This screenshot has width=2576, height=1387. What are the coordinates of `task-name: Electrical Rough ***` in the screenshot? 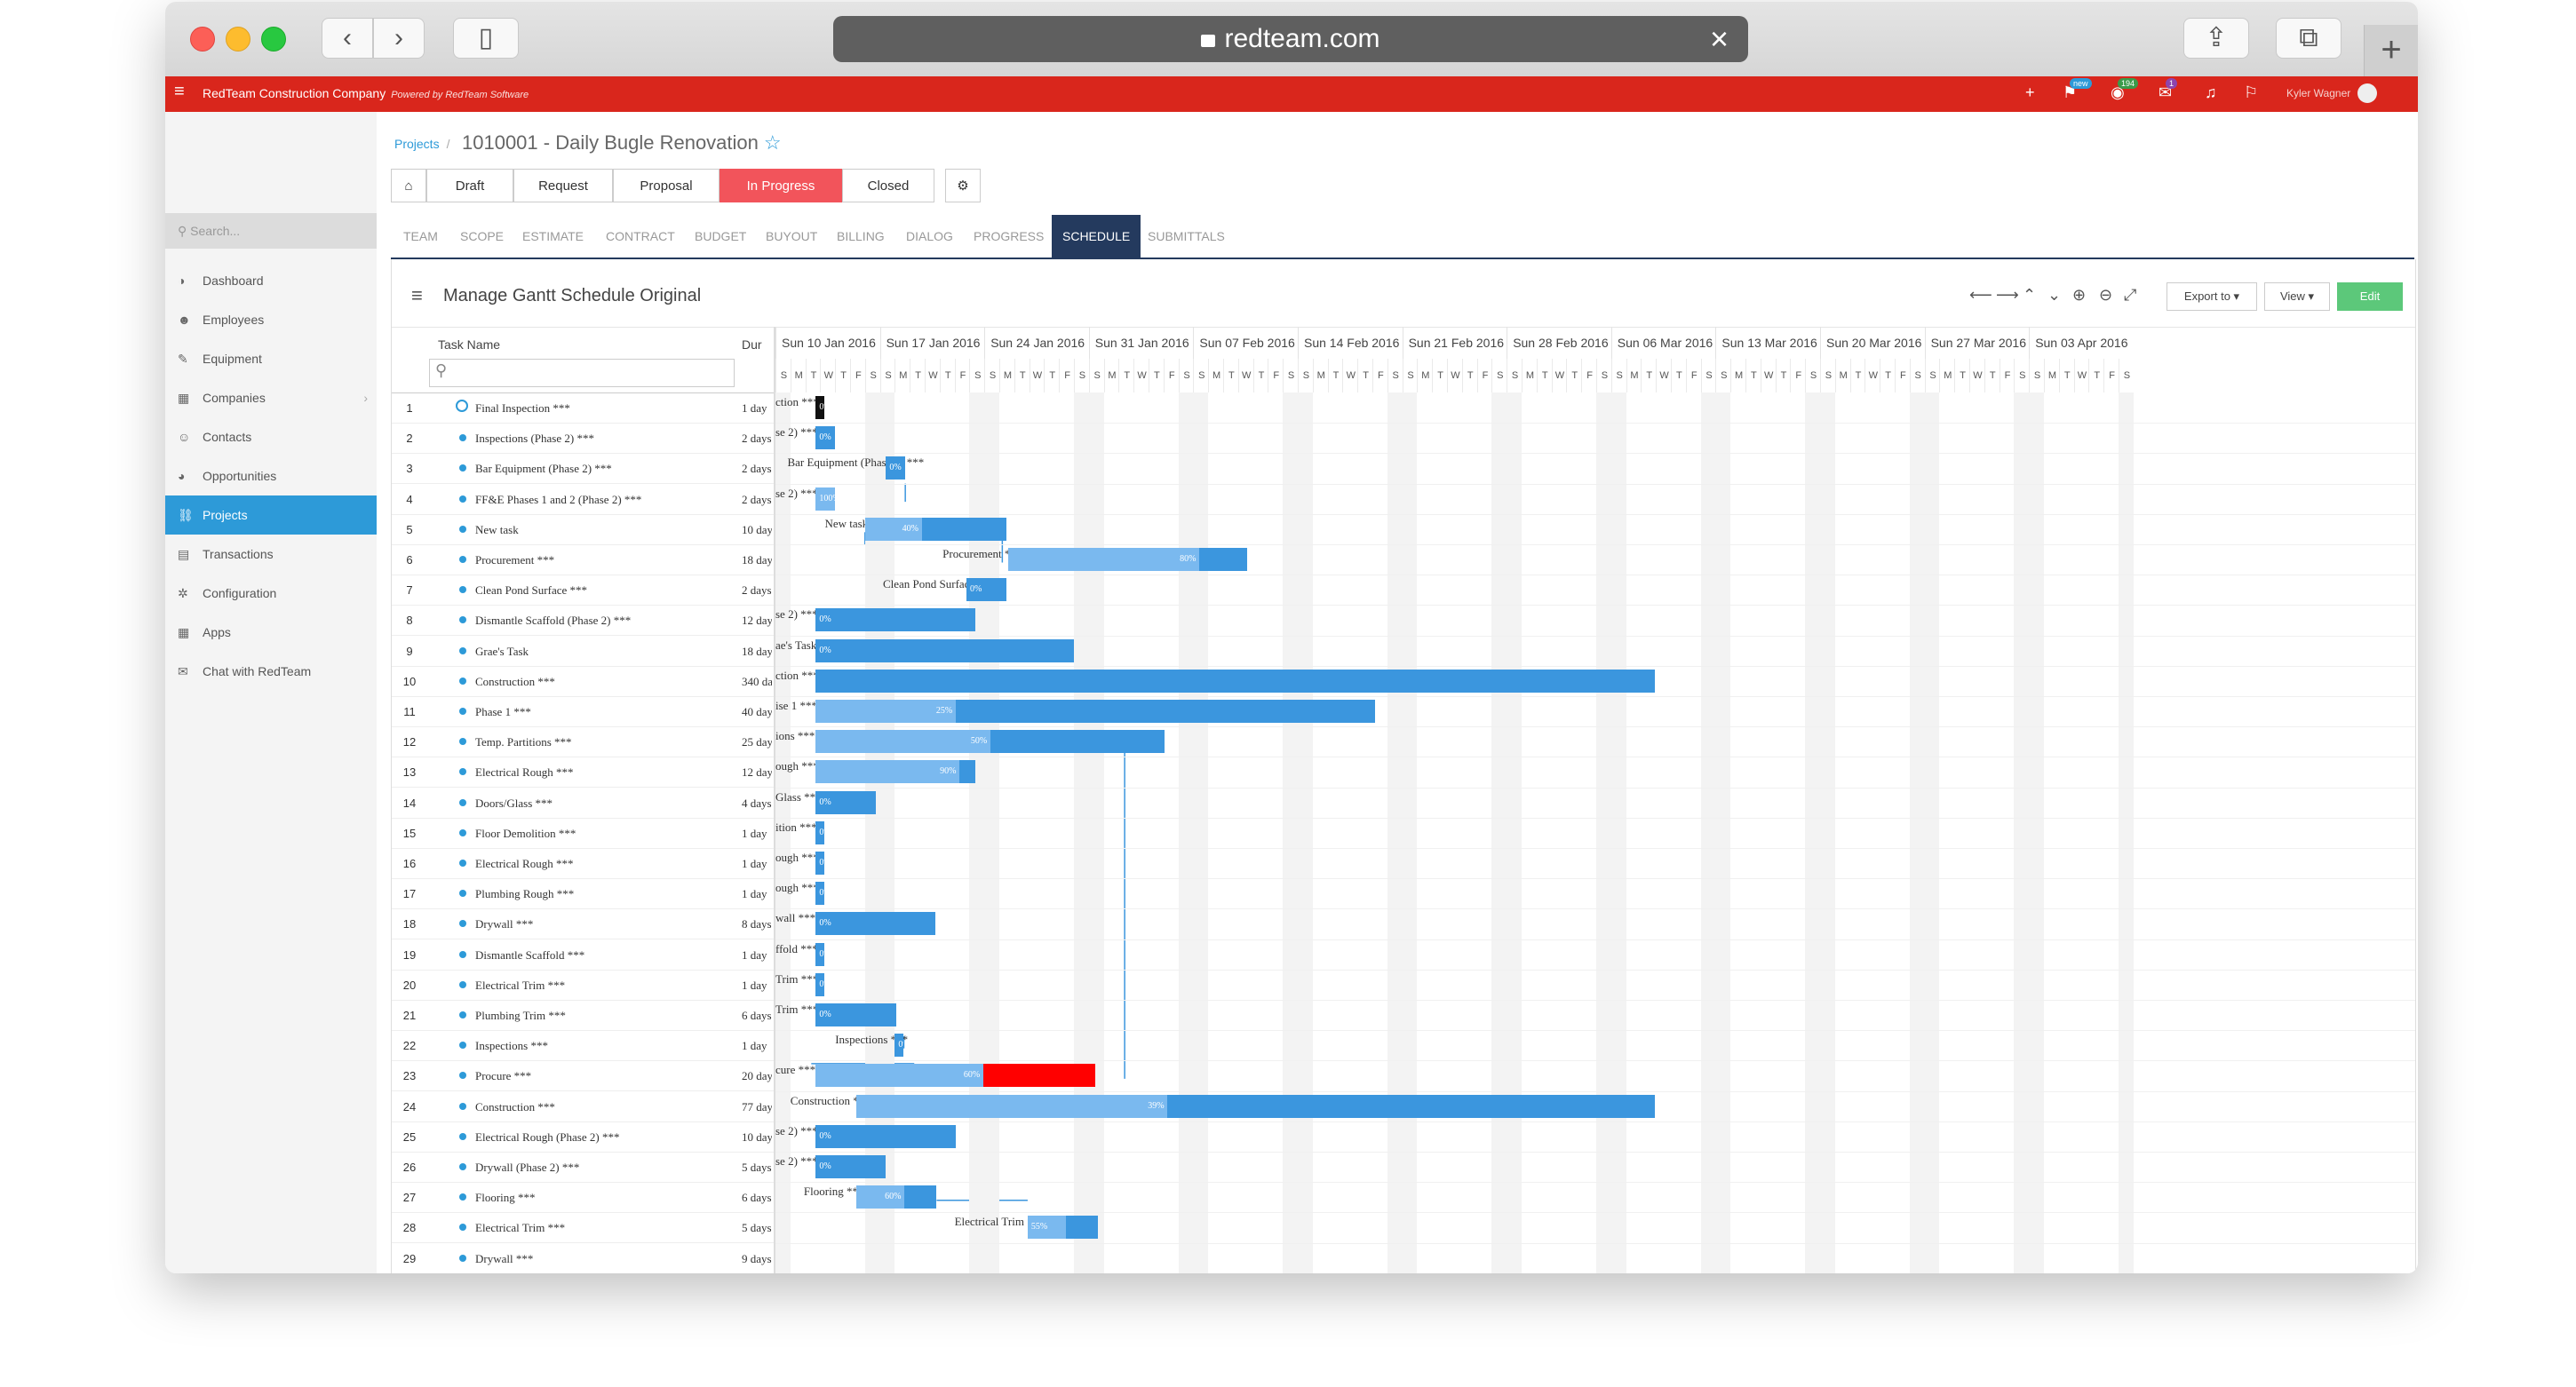 It's located at (524, 863).